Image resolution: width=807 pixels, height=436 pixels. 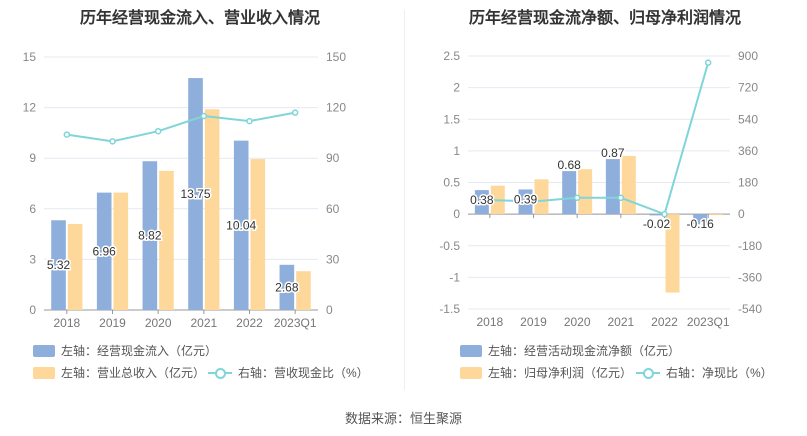 I want to click on y2-tick-label: 90, so click(x=333, y=158).